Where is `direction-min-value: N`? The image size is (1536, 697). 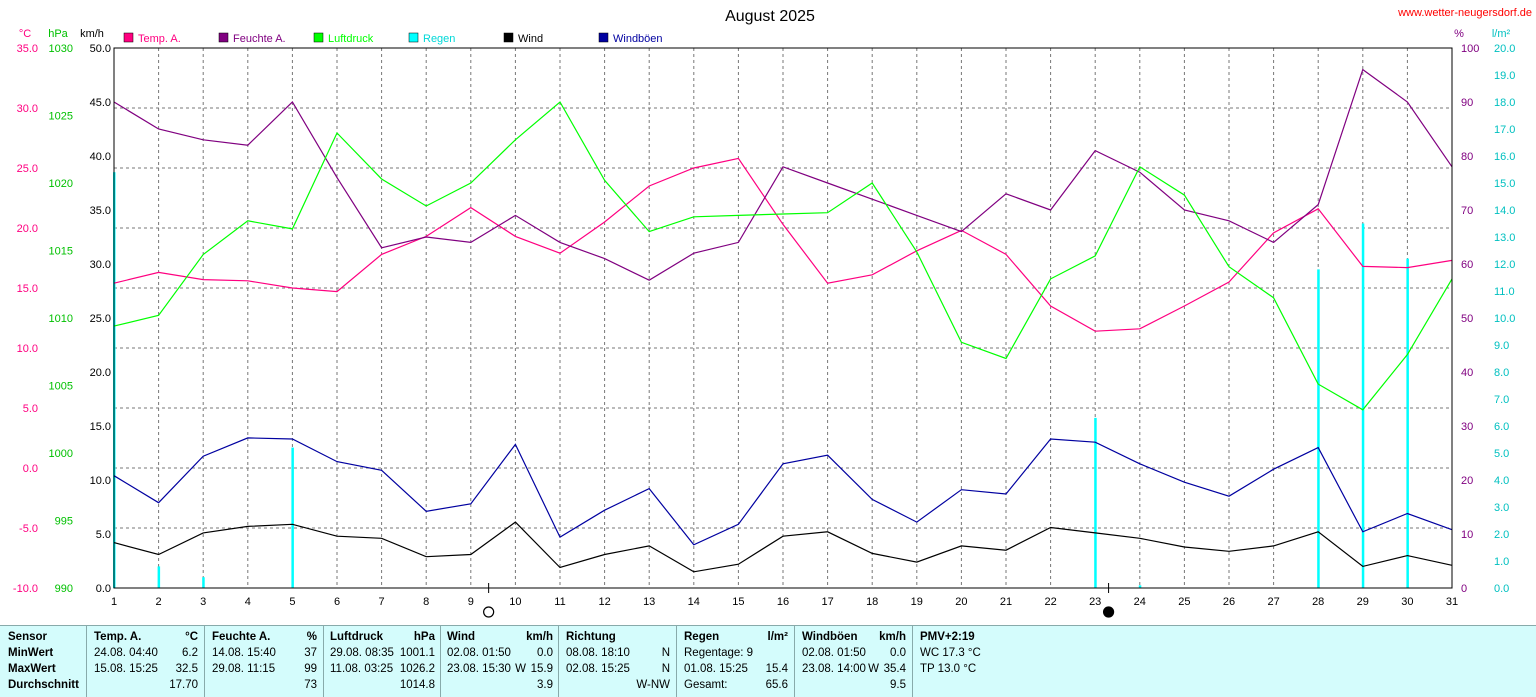 direction-min-value: N is located at coordinates (665, 653).